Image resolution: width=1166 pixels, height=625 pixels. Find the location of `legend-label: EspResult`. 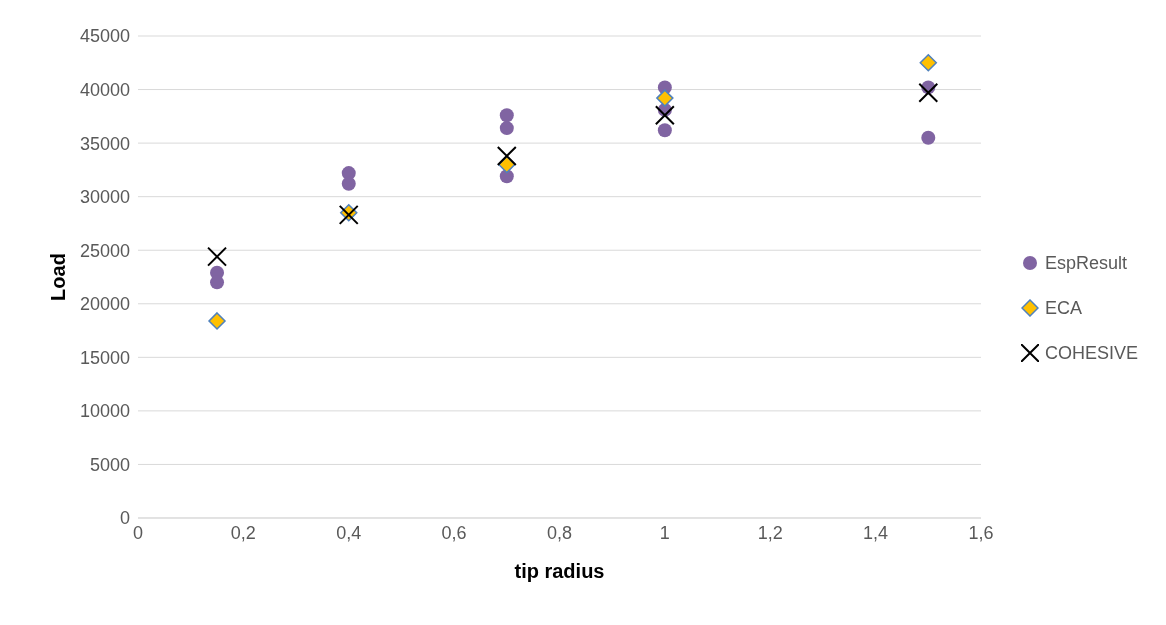

legend-label: EspResult is located at coordinates (1086, 263).